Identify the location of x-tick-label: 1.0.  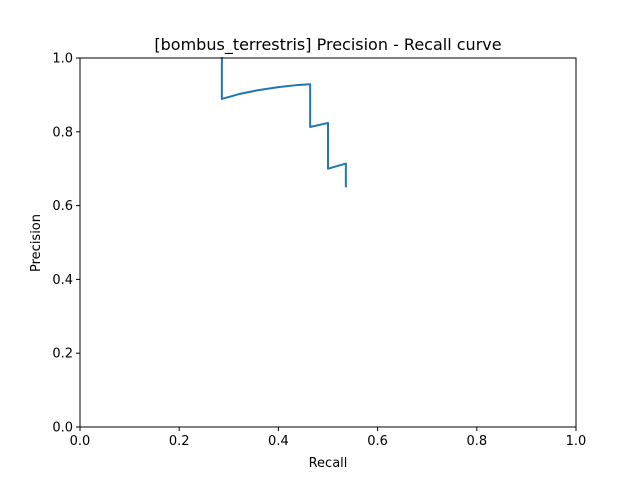
(576, 441).